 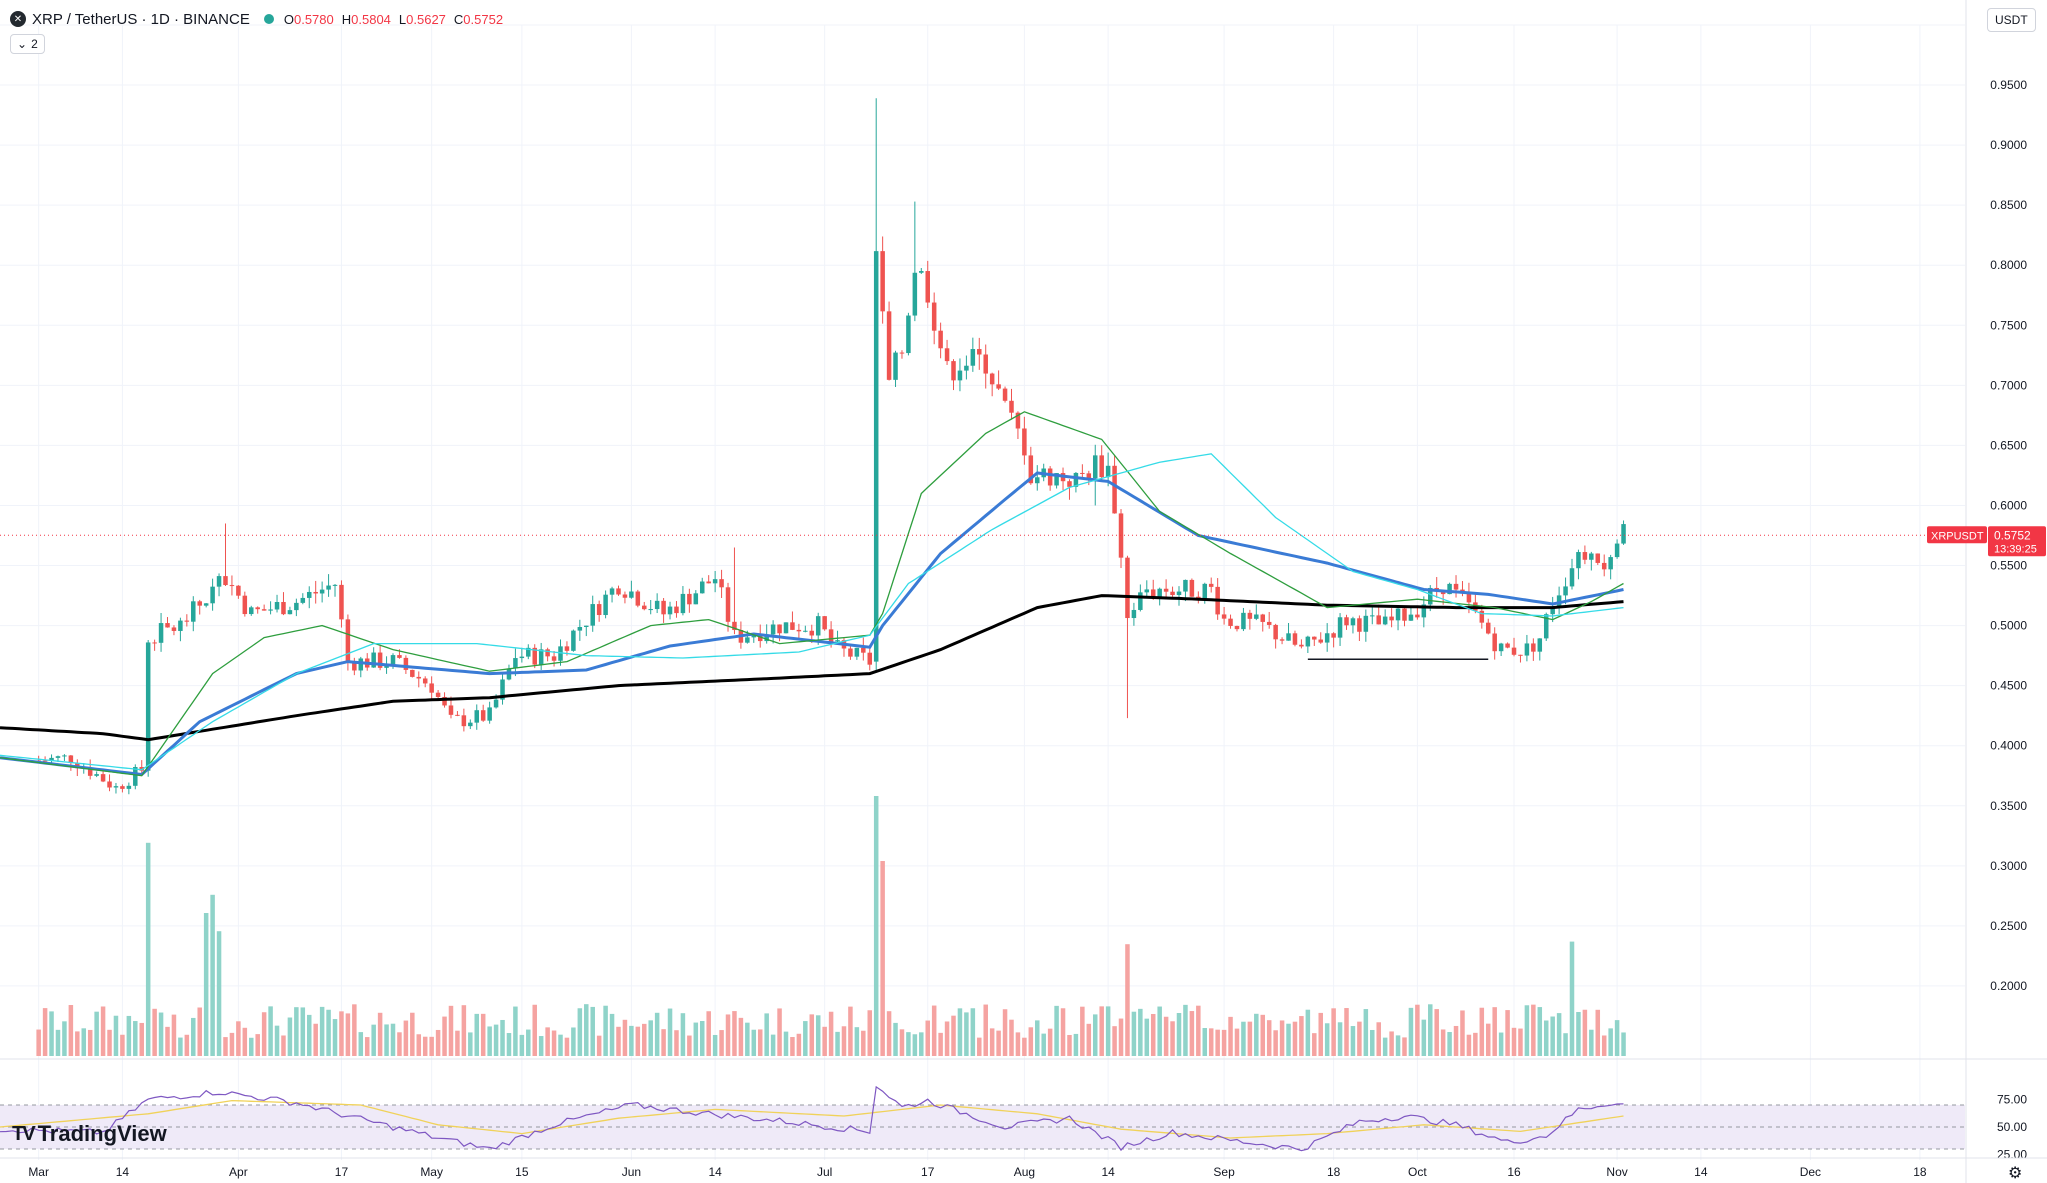 I want to click on price-tick-label: 0.4500, so click(x=2008, y=686).